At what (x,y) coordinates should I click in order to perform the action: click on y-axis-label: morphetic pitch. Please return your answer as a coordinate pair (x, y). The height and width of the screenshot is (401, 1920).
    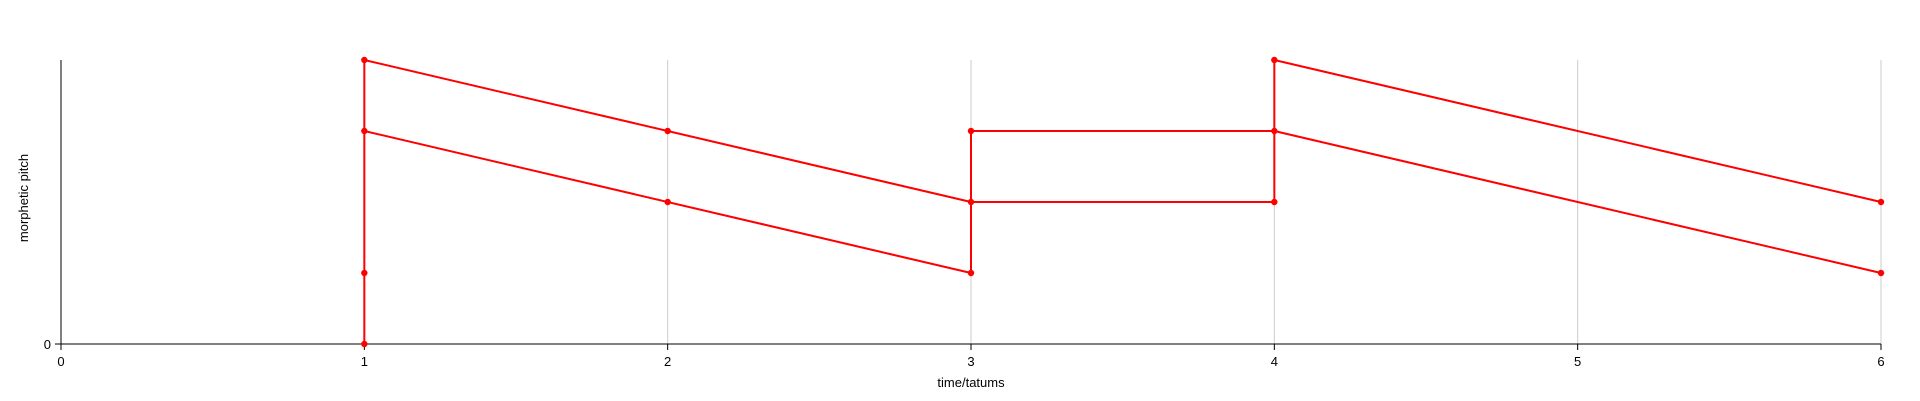
    Looking at the image, I should click on (23, 198).